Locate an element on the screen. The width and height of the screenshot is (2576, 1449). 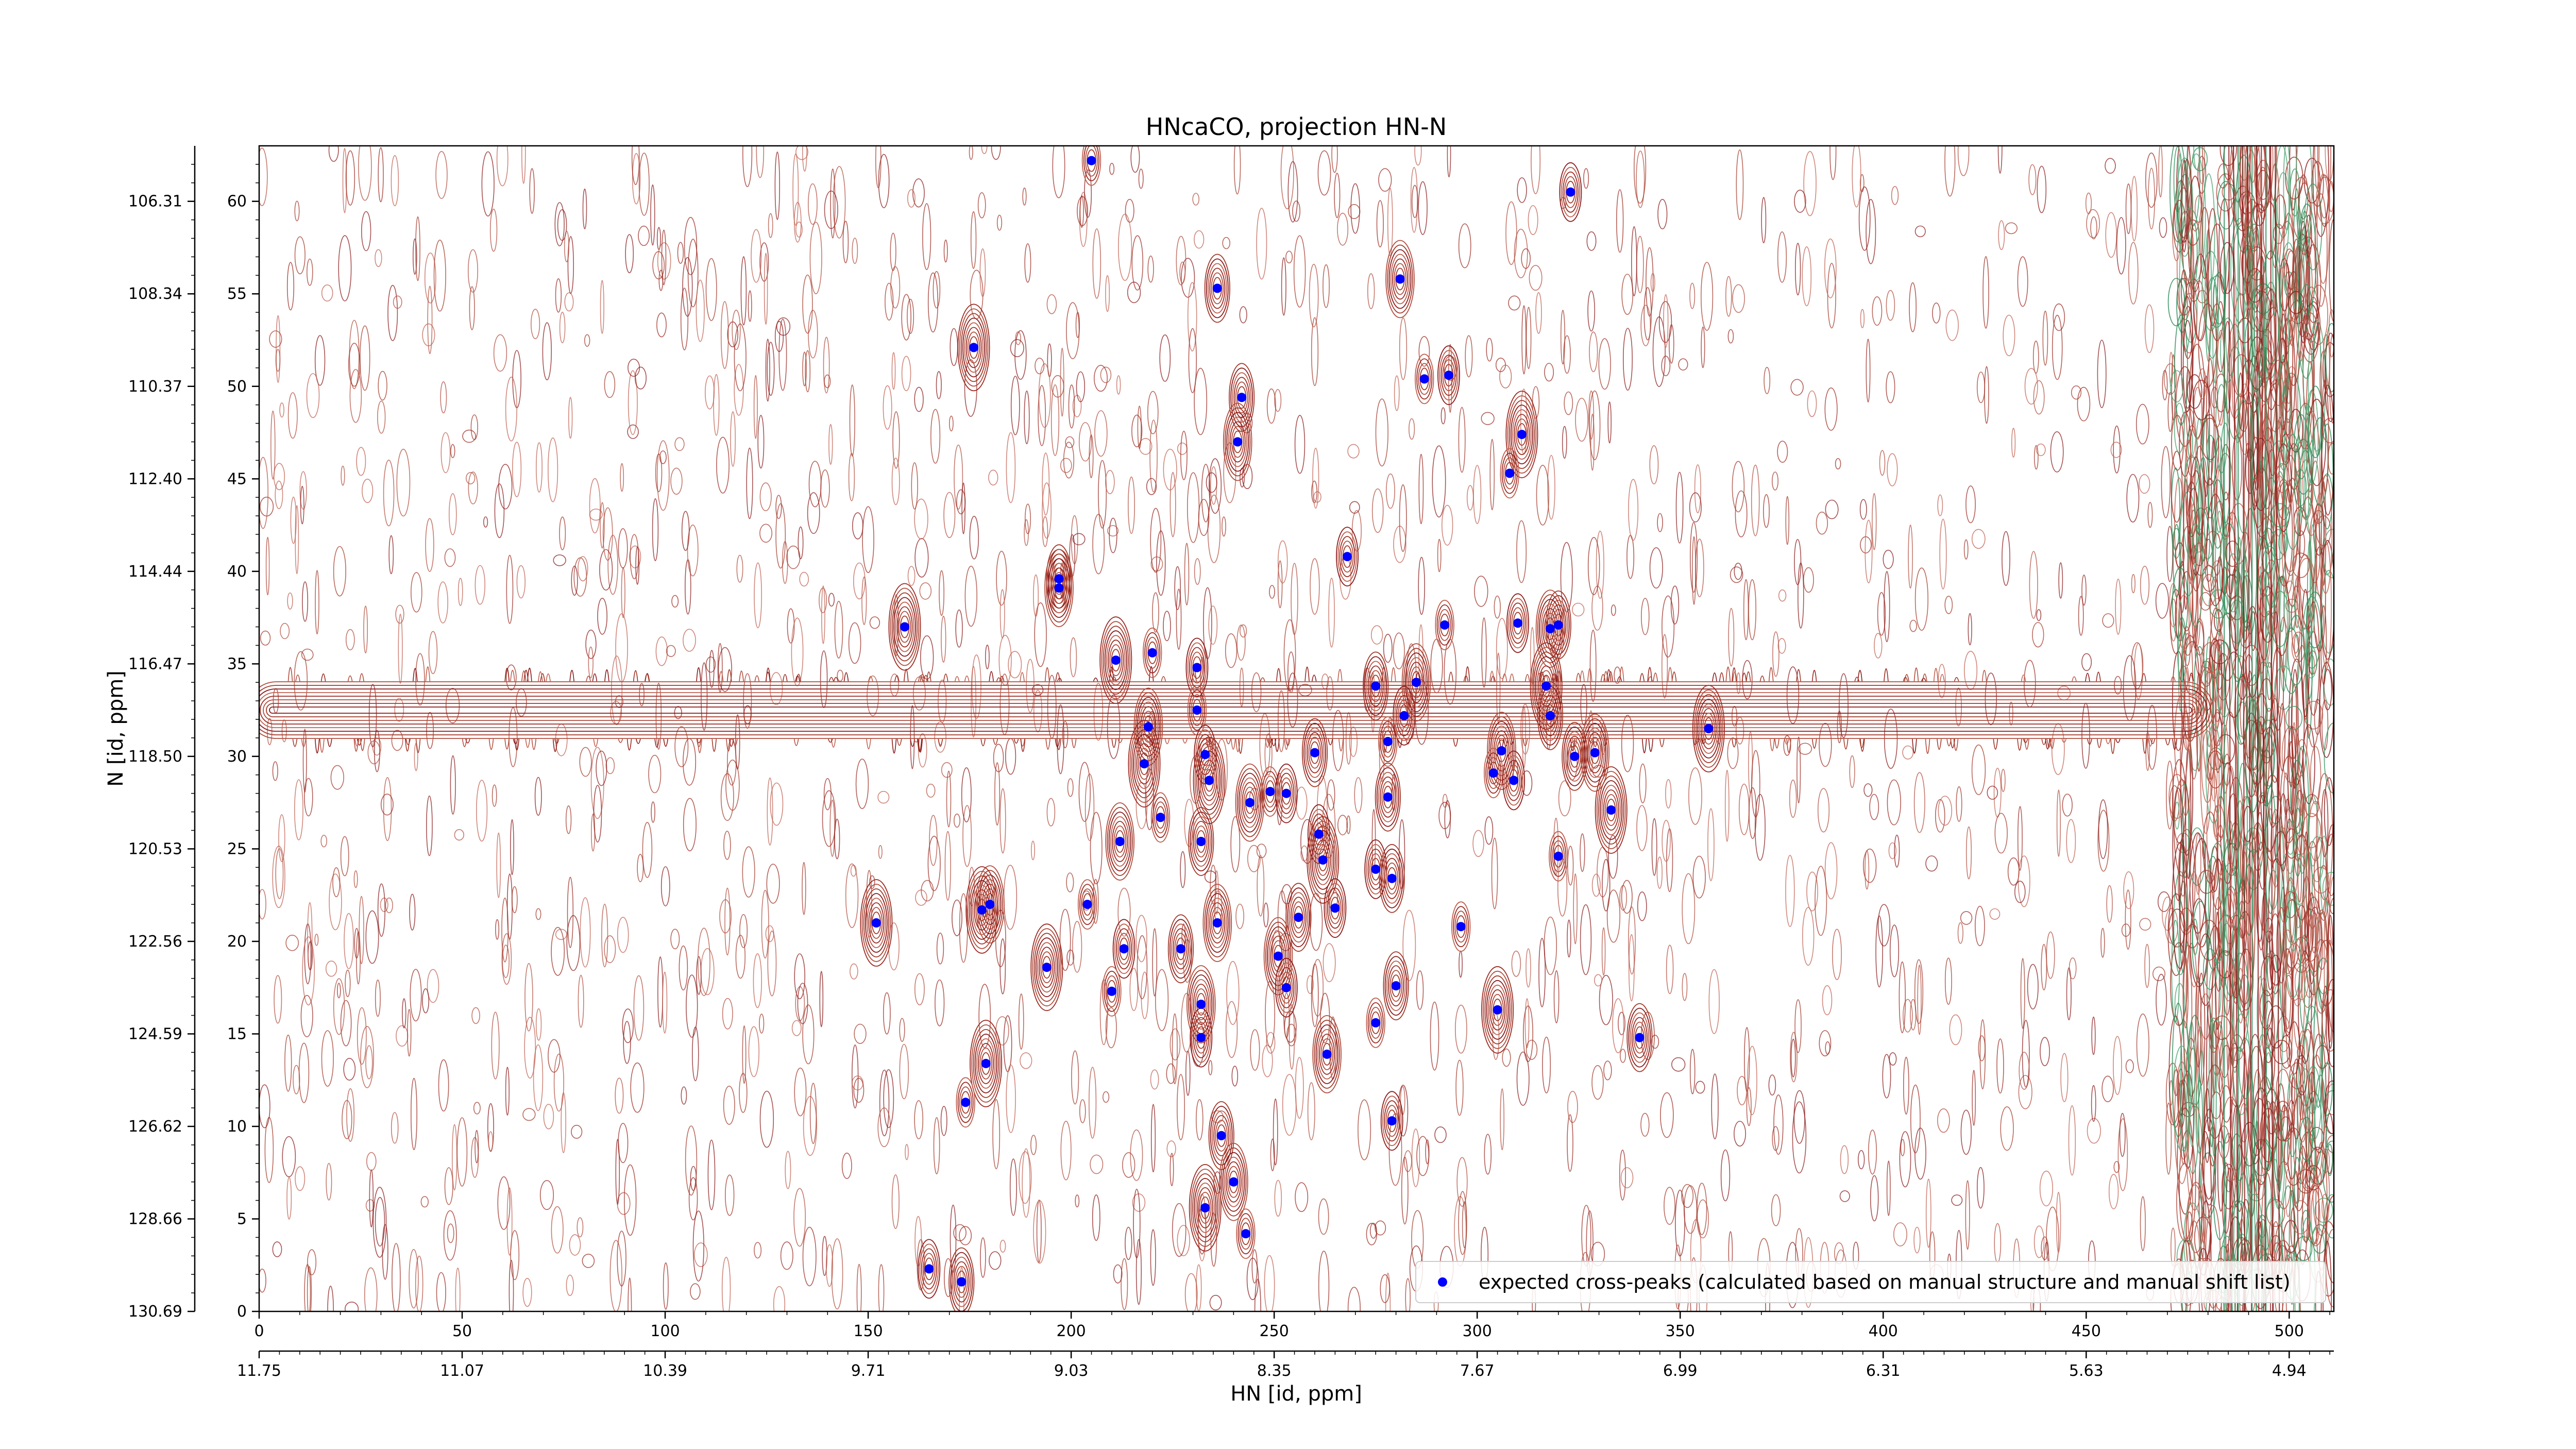
y-index-tick-label-35: 35 is located at coordinates (237, 664).